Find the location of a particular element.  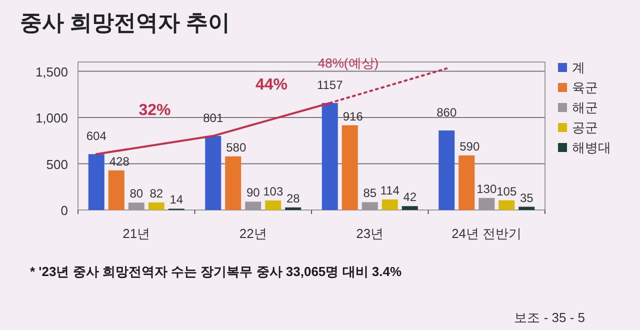

data-label: 860 is located at coordinates (446, 112).